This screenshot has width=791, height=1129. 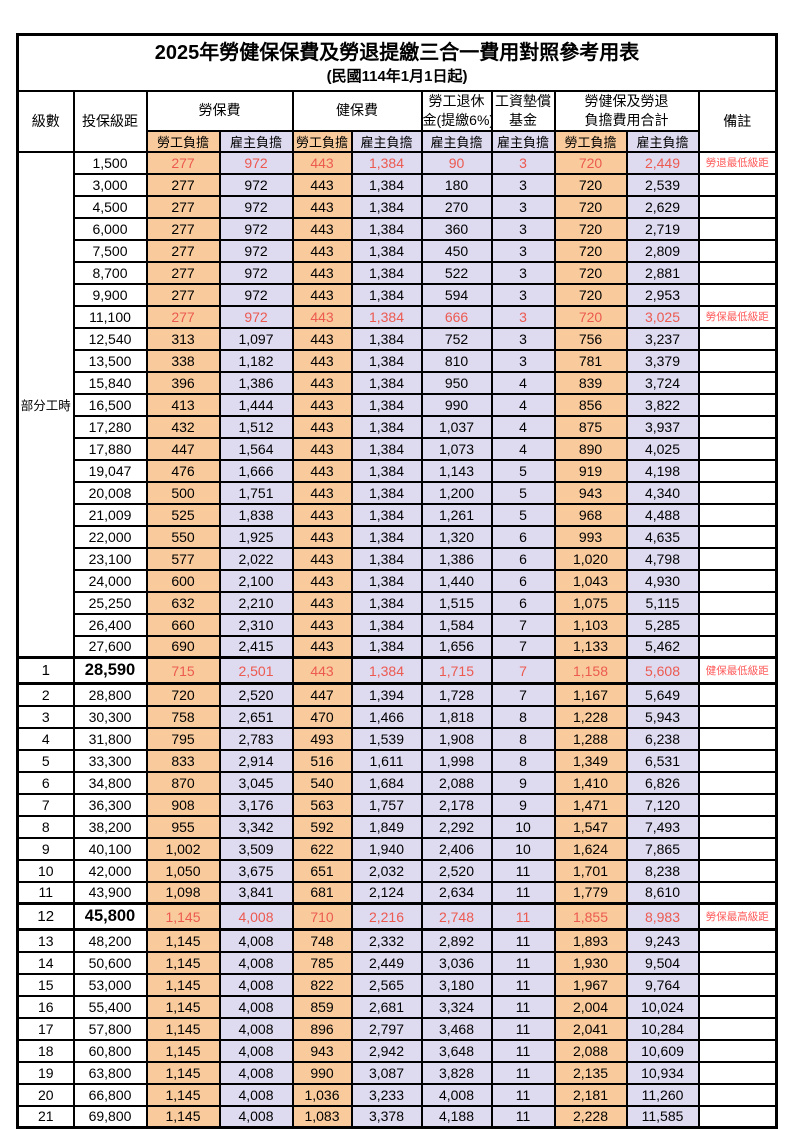 What do you see at coordinates (662, 470) in the screenshot?
I see `cell-total-employer: 4,198` at bounding box center [662, 470].